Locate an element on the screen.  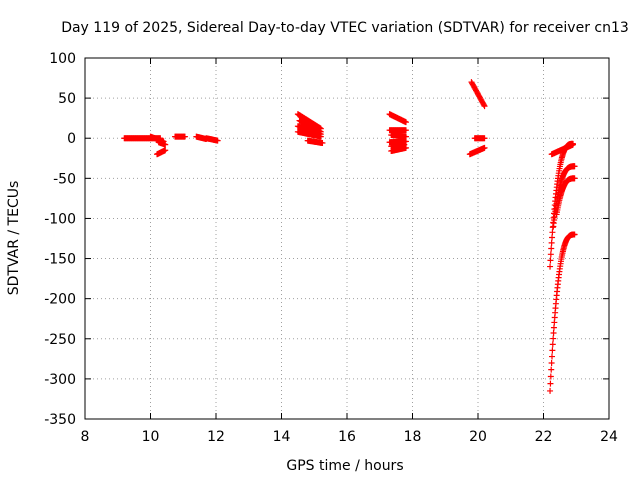
y-tick-label: -100 is located at coordinates (60, 219).